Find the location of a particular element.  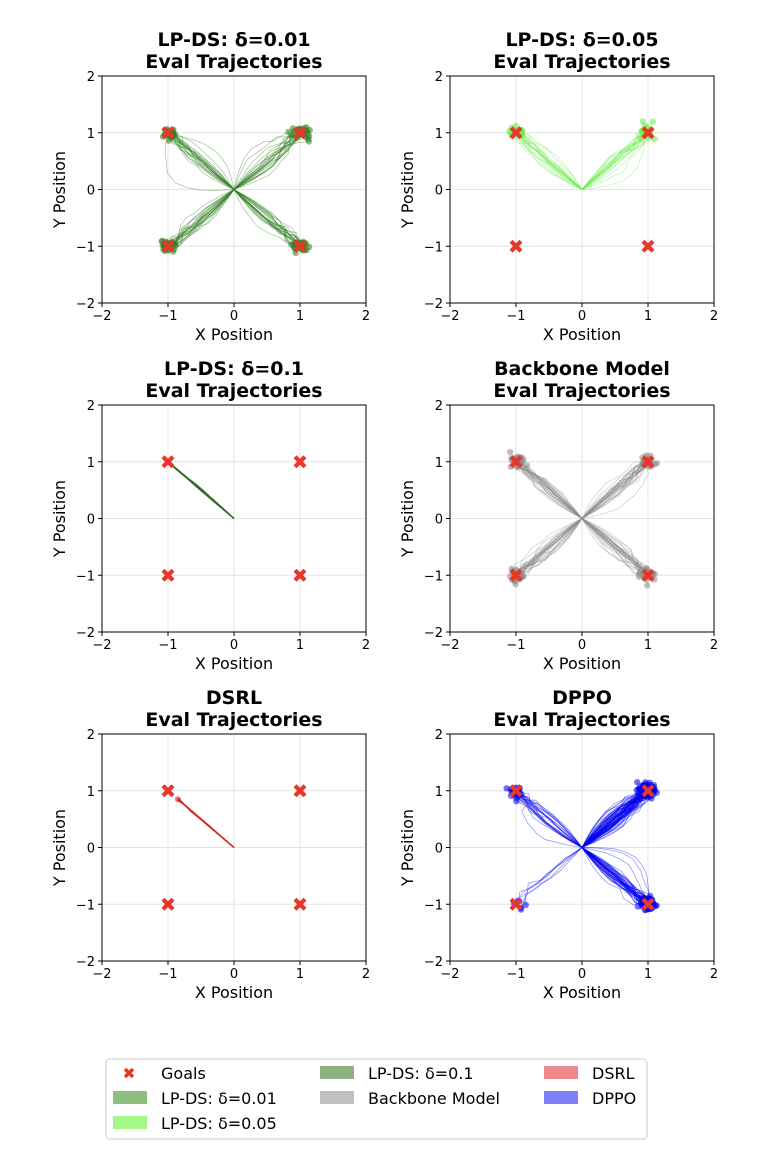

legend-entry: LP-DS: δ=0.05 is located at coordinates (195, 1123).